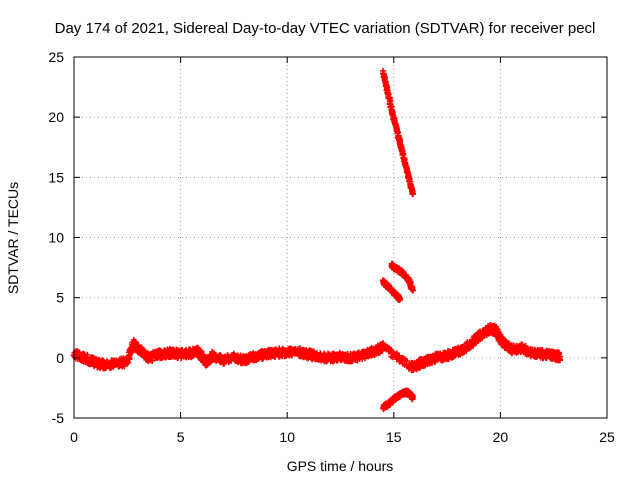  What do you see at coordinates (60, 358) in the screenshot?
I see `y-tick-label: 0` at bounding box center [60, 358].